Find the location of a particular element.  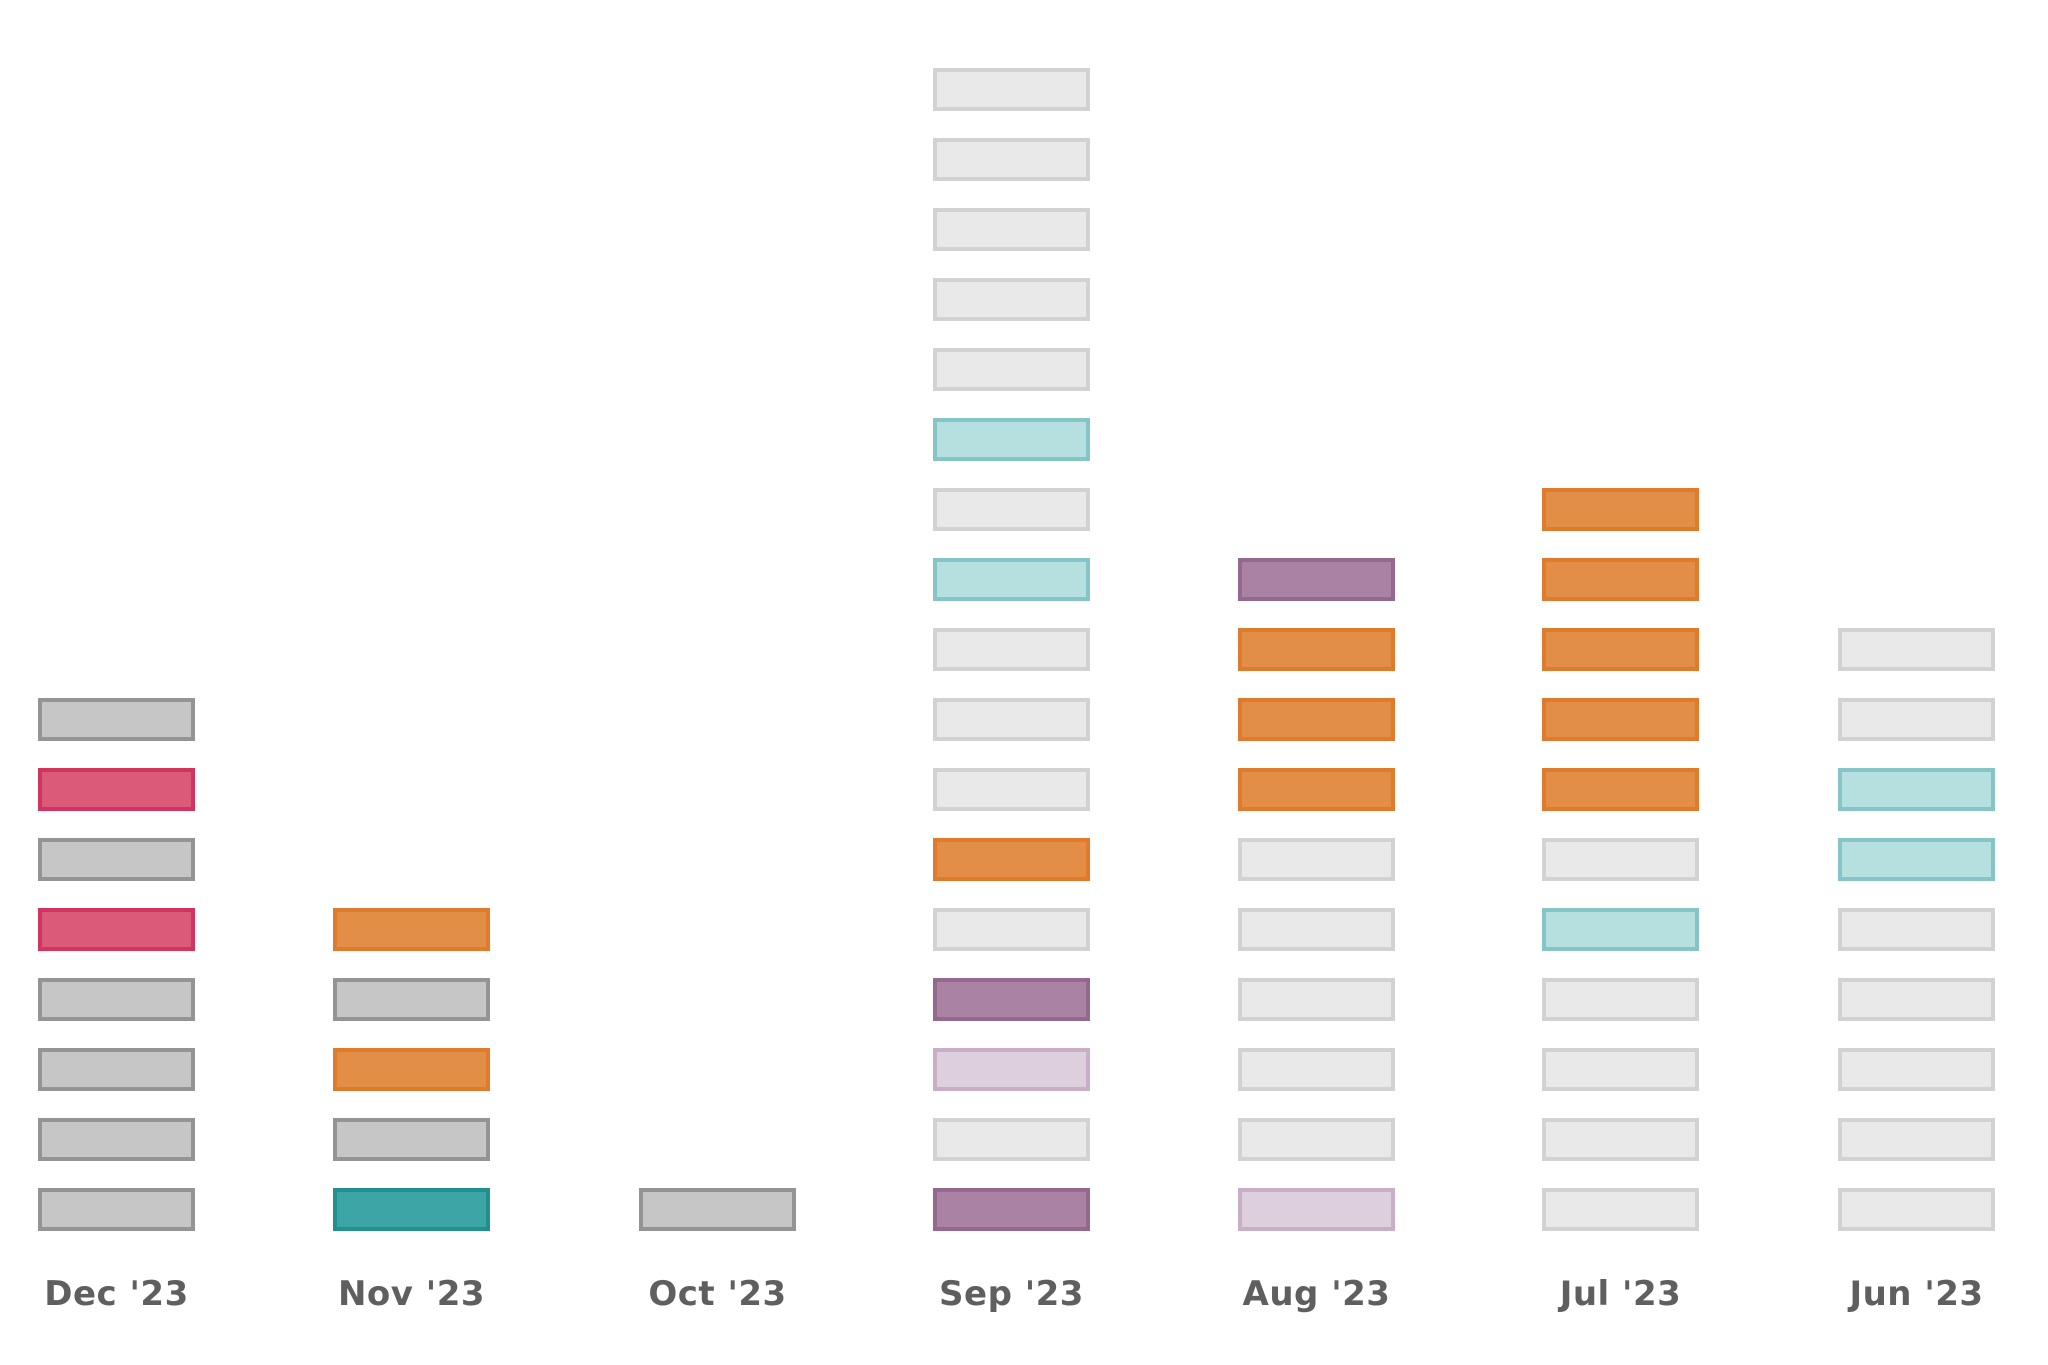

x-axis-label: Nov '23 is located at coordinates (411, 1294).